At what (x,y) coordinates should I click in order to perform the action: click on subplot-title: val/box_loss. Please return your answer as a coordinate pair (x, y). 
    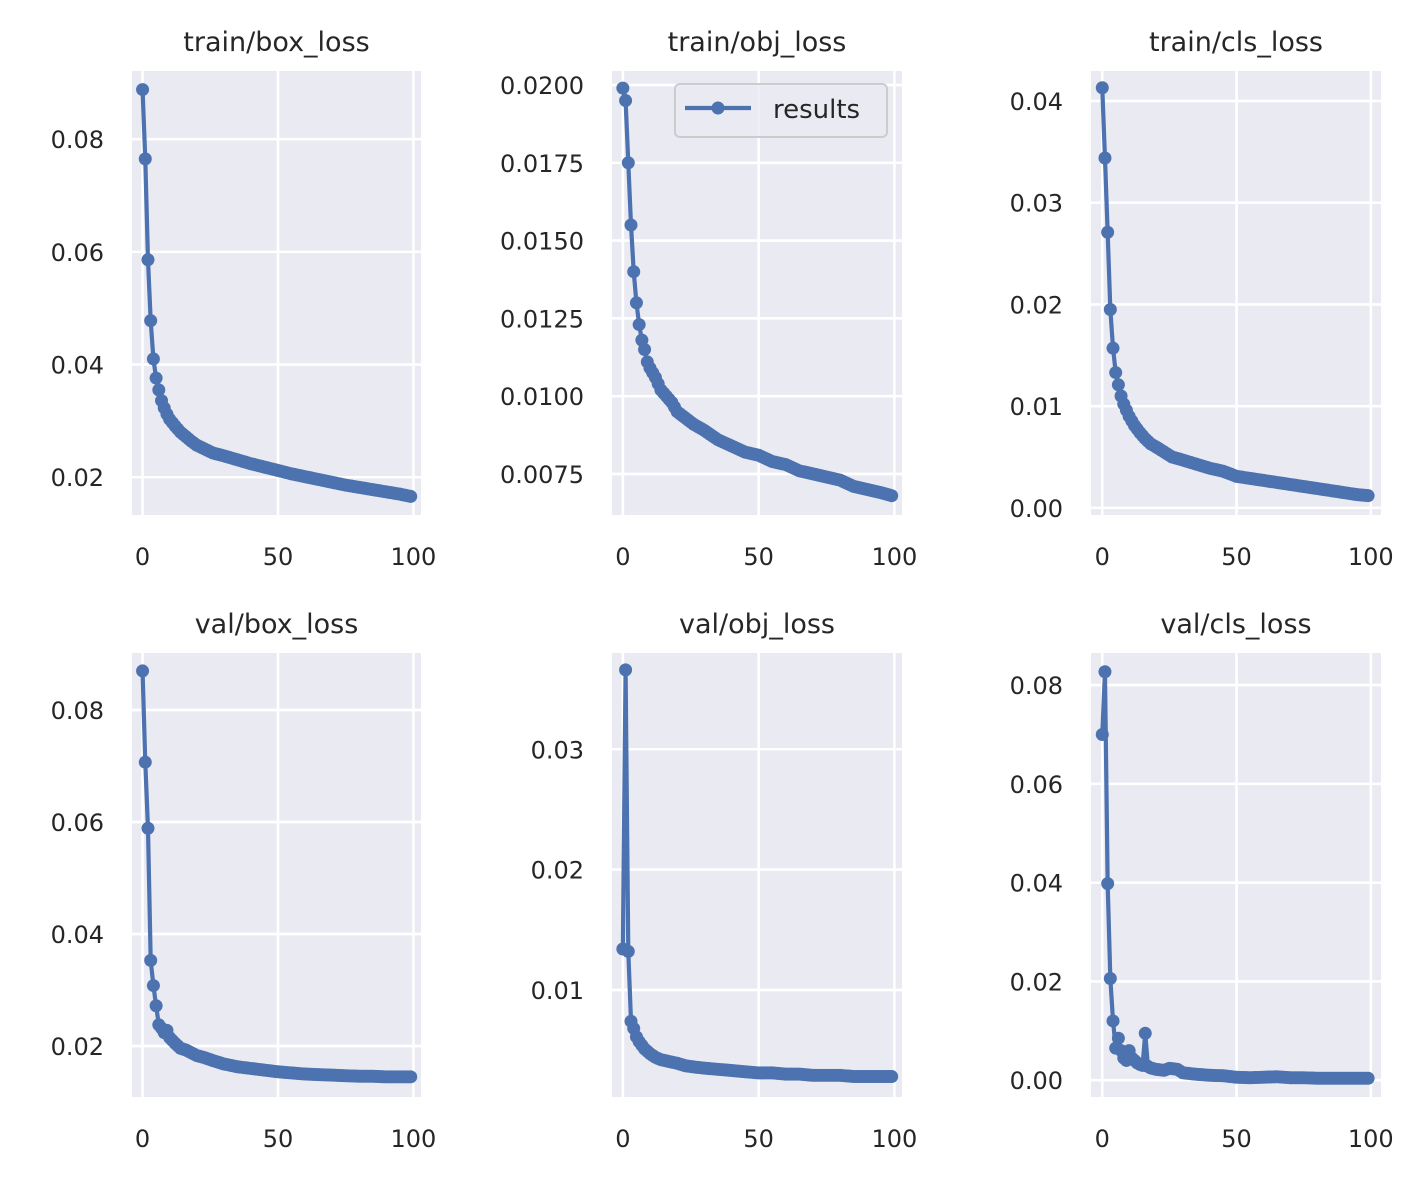
    Looking at the image, I should click on (277, 624).